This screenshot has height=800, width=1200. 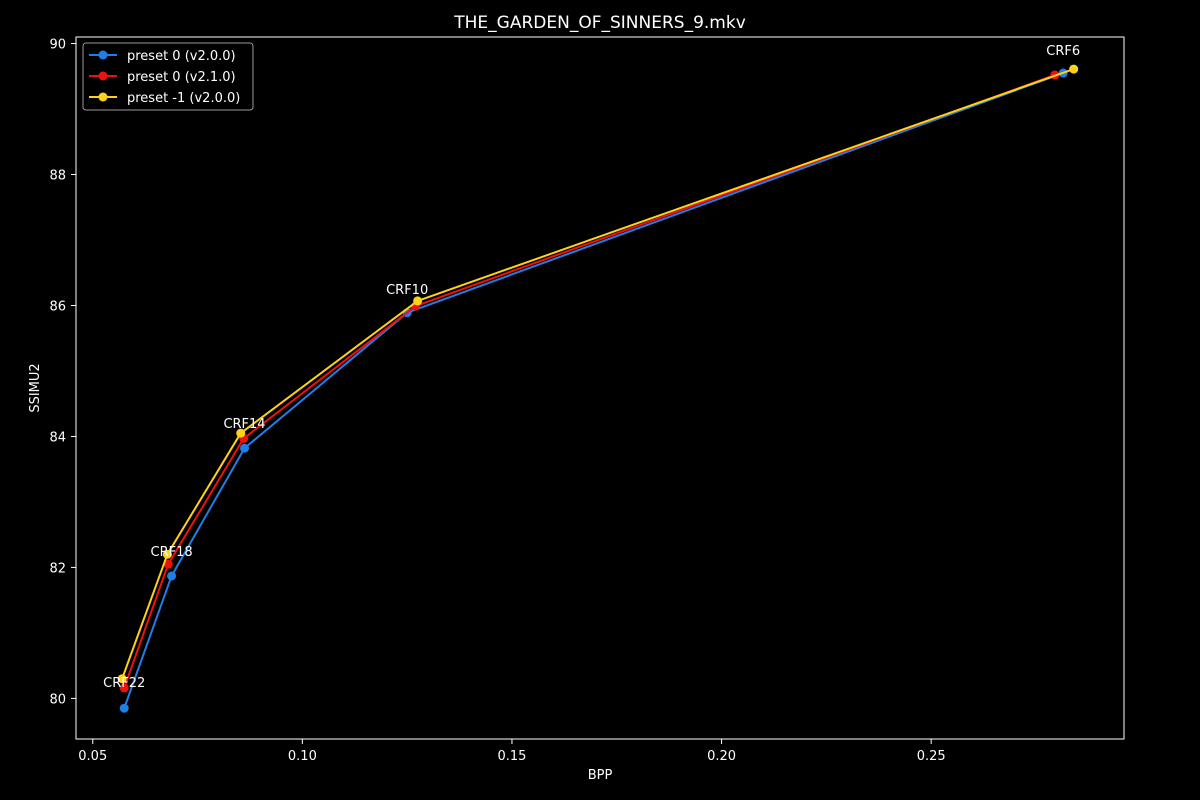 I want to click on y-tick-label: 82, so click(x=57, y=568).